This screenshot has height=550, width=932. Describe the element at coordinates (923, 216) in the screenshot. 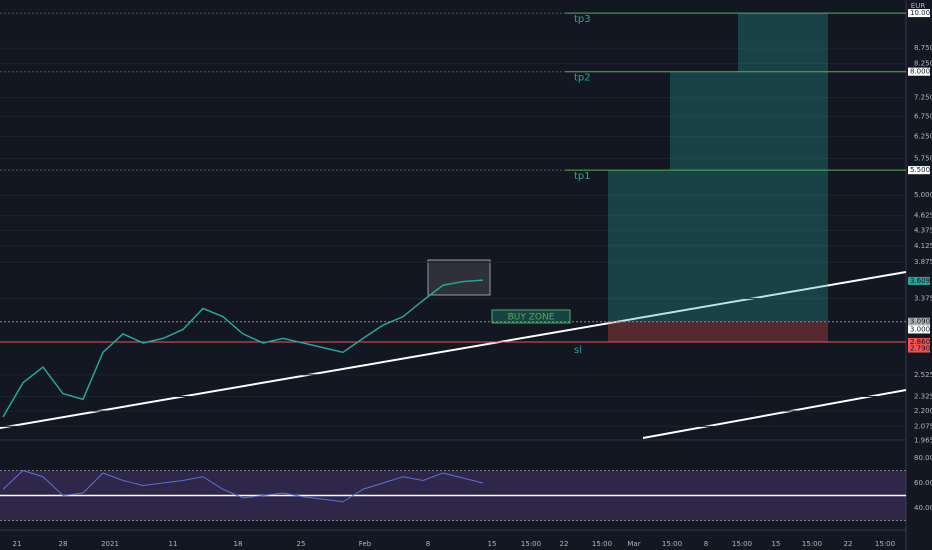

I see `y-tick-label: 4.625` at that location.